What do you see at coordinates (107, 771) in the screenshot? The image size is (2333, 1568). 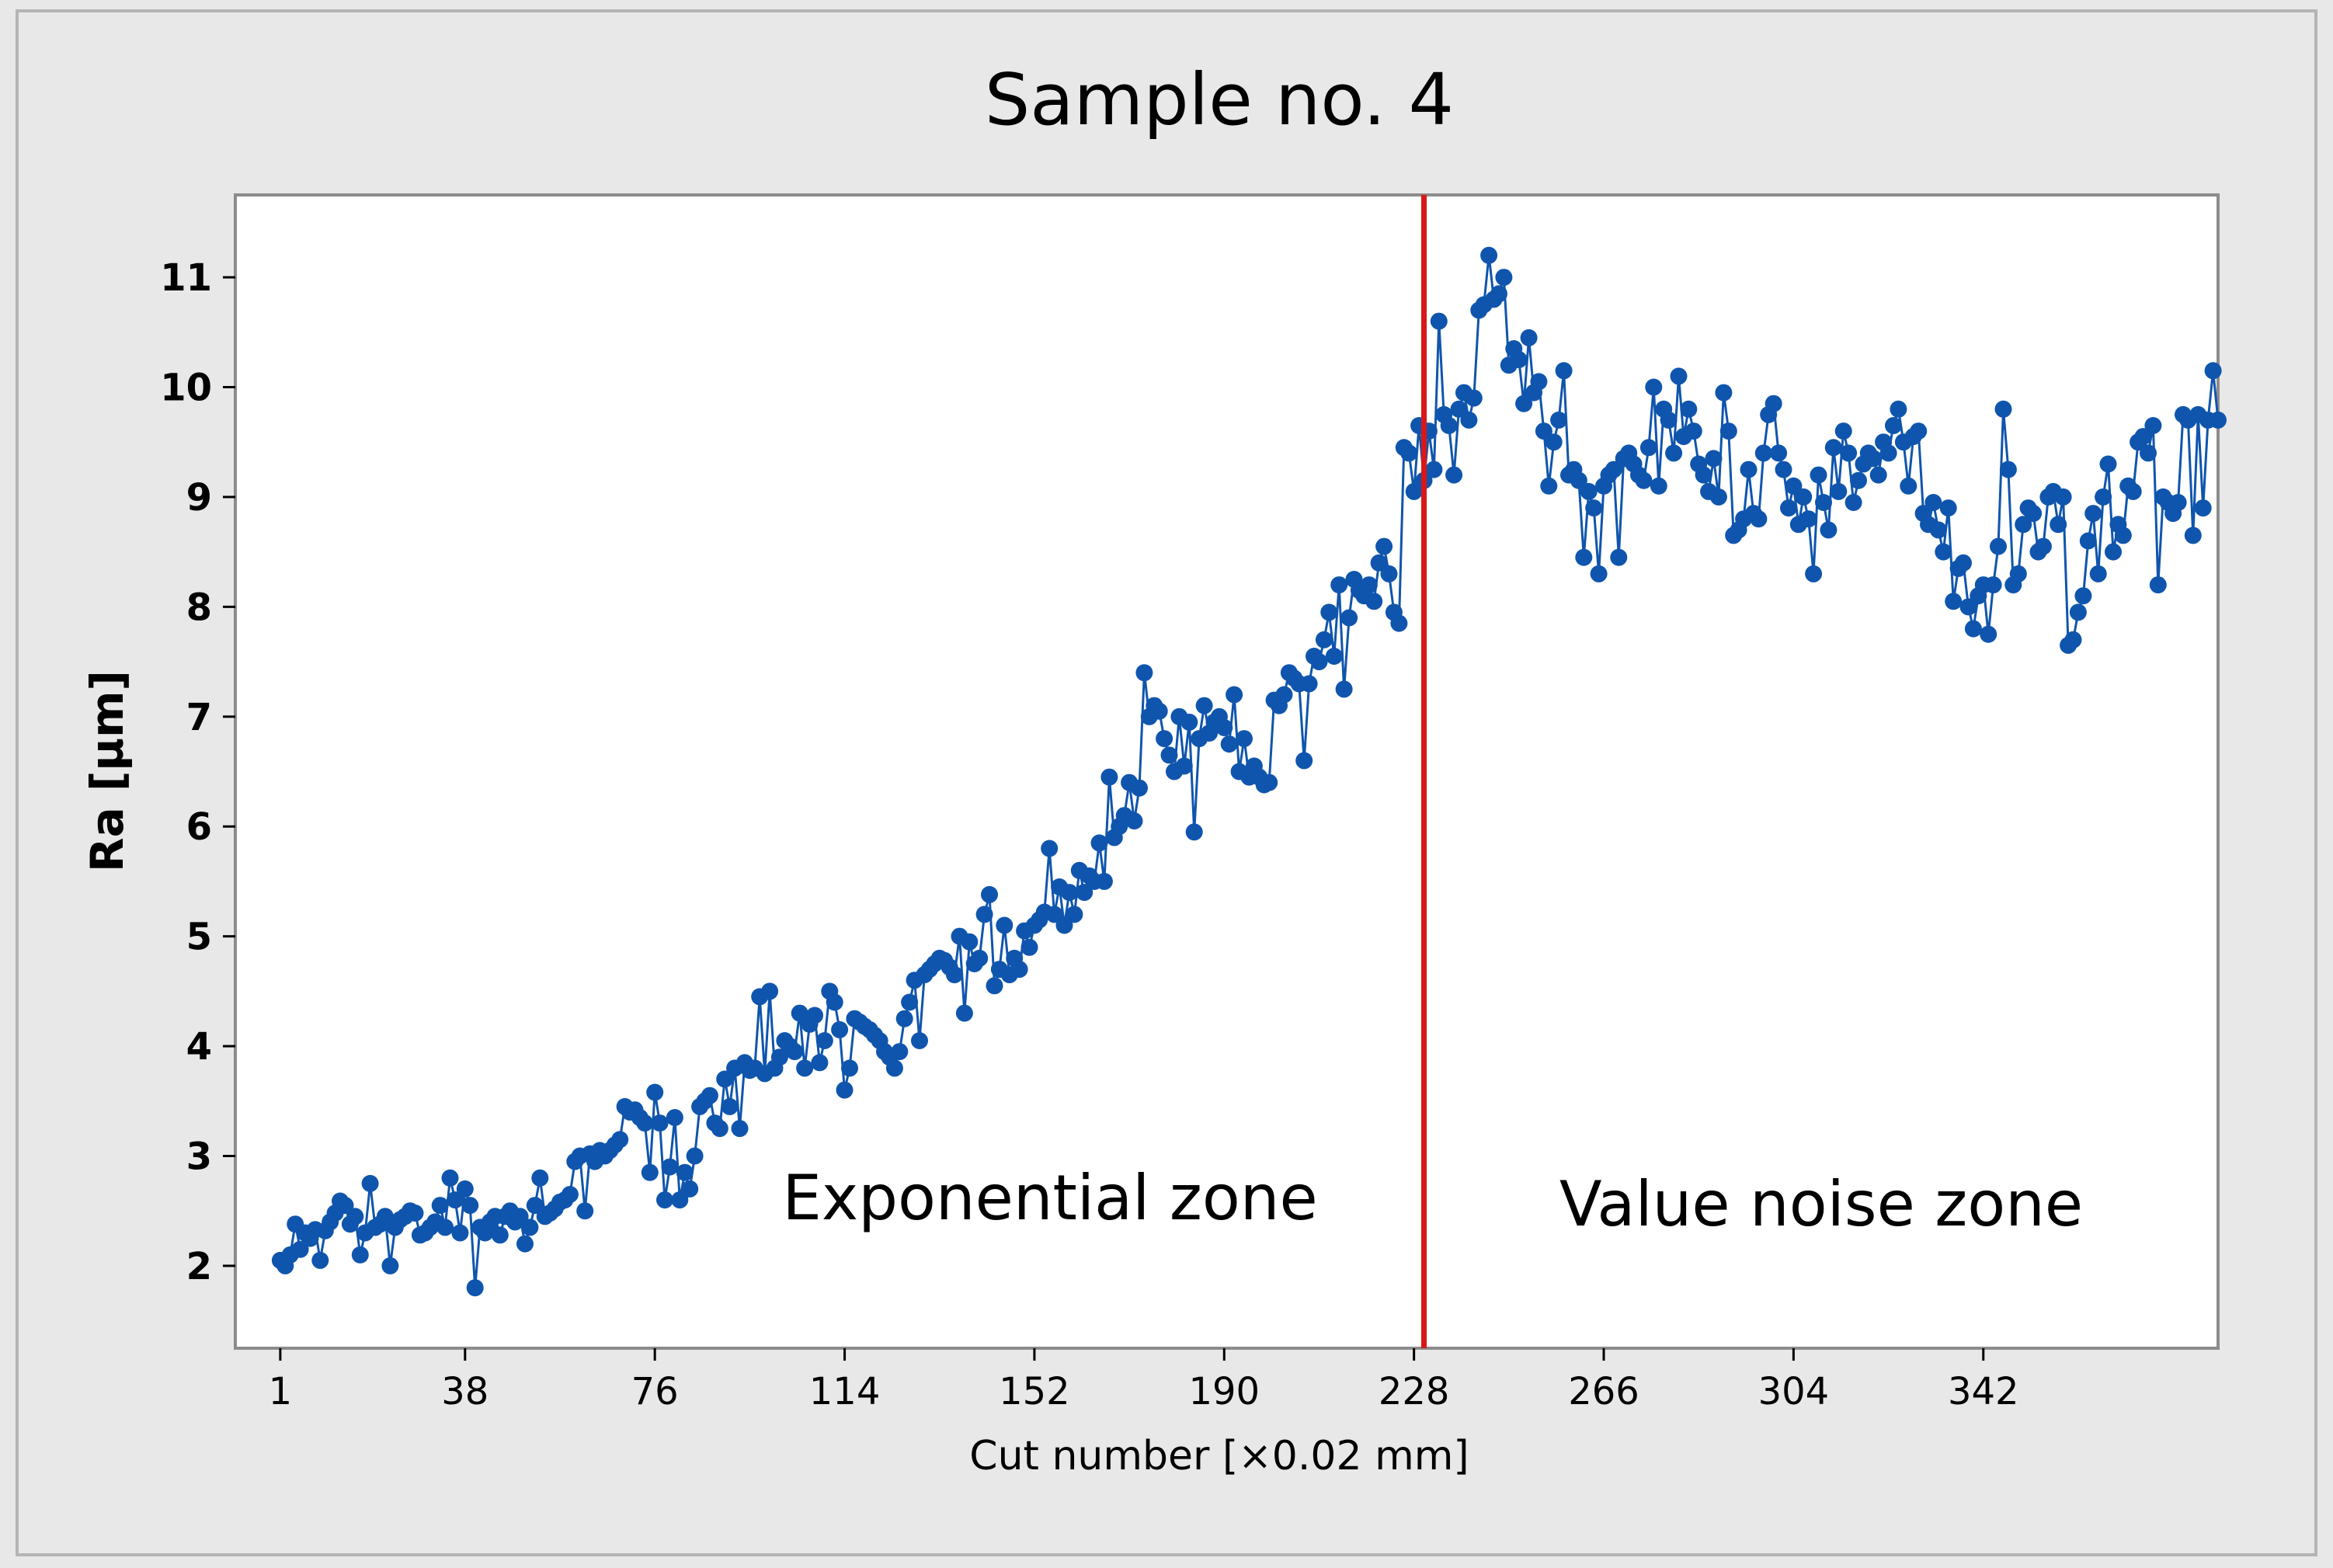 I see `y-axis-label: Ra [µm]` at bounding box center [107, 771].